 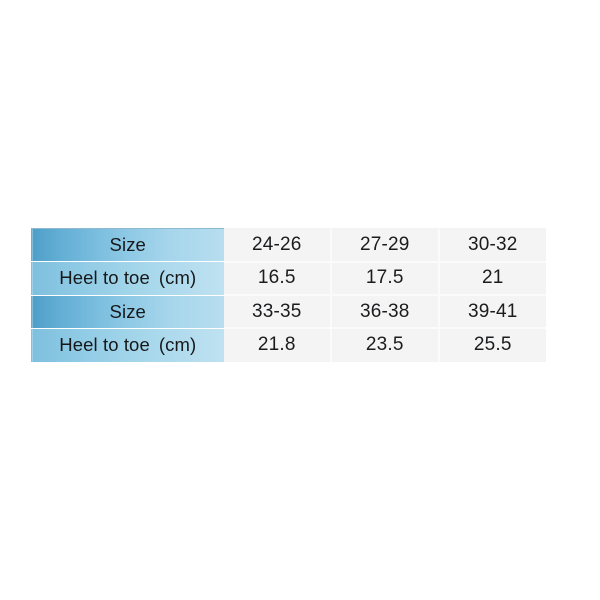 What do you see at coordinates (492, 245) in the screenshot?
I see `cell-size-30-32: 30-32` at bounding box center [492, 245].